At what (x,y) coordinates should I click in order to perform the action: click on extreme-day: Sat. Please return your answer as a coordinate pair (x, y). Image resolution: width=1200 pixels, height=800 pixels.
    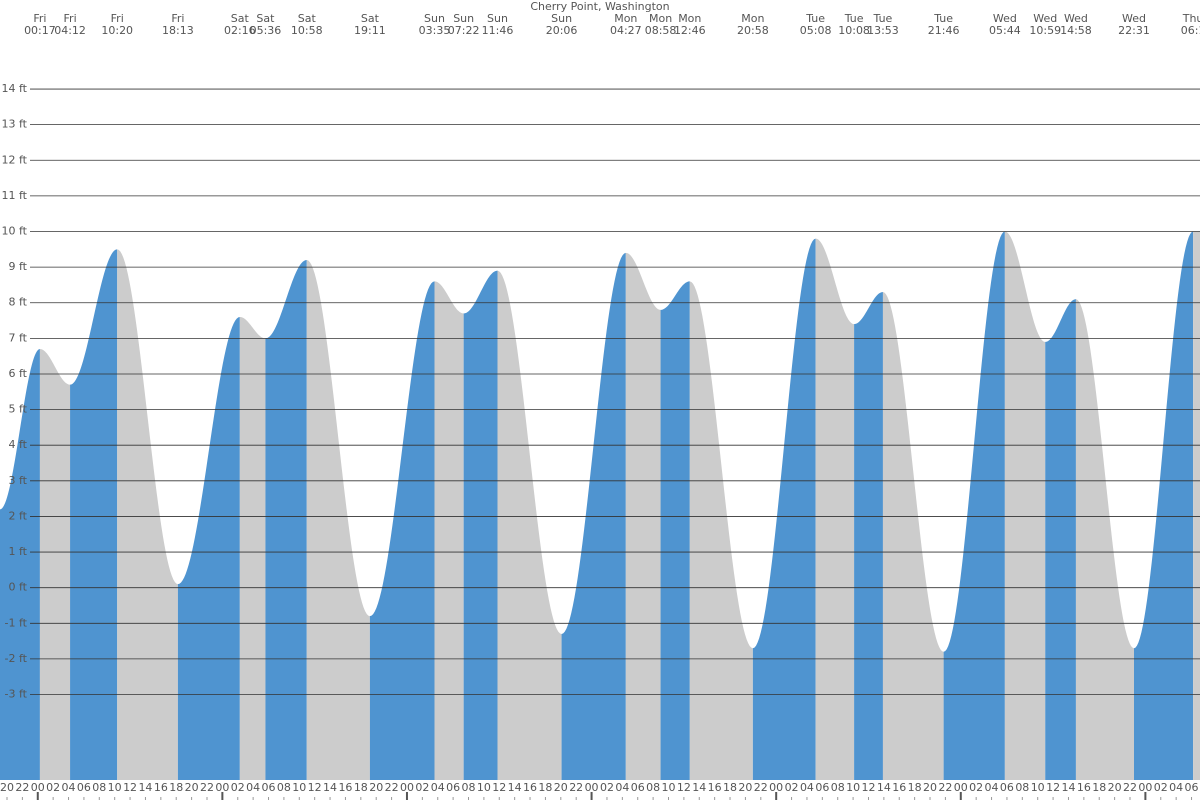
    Looking at the image, I should click on (240, 18).